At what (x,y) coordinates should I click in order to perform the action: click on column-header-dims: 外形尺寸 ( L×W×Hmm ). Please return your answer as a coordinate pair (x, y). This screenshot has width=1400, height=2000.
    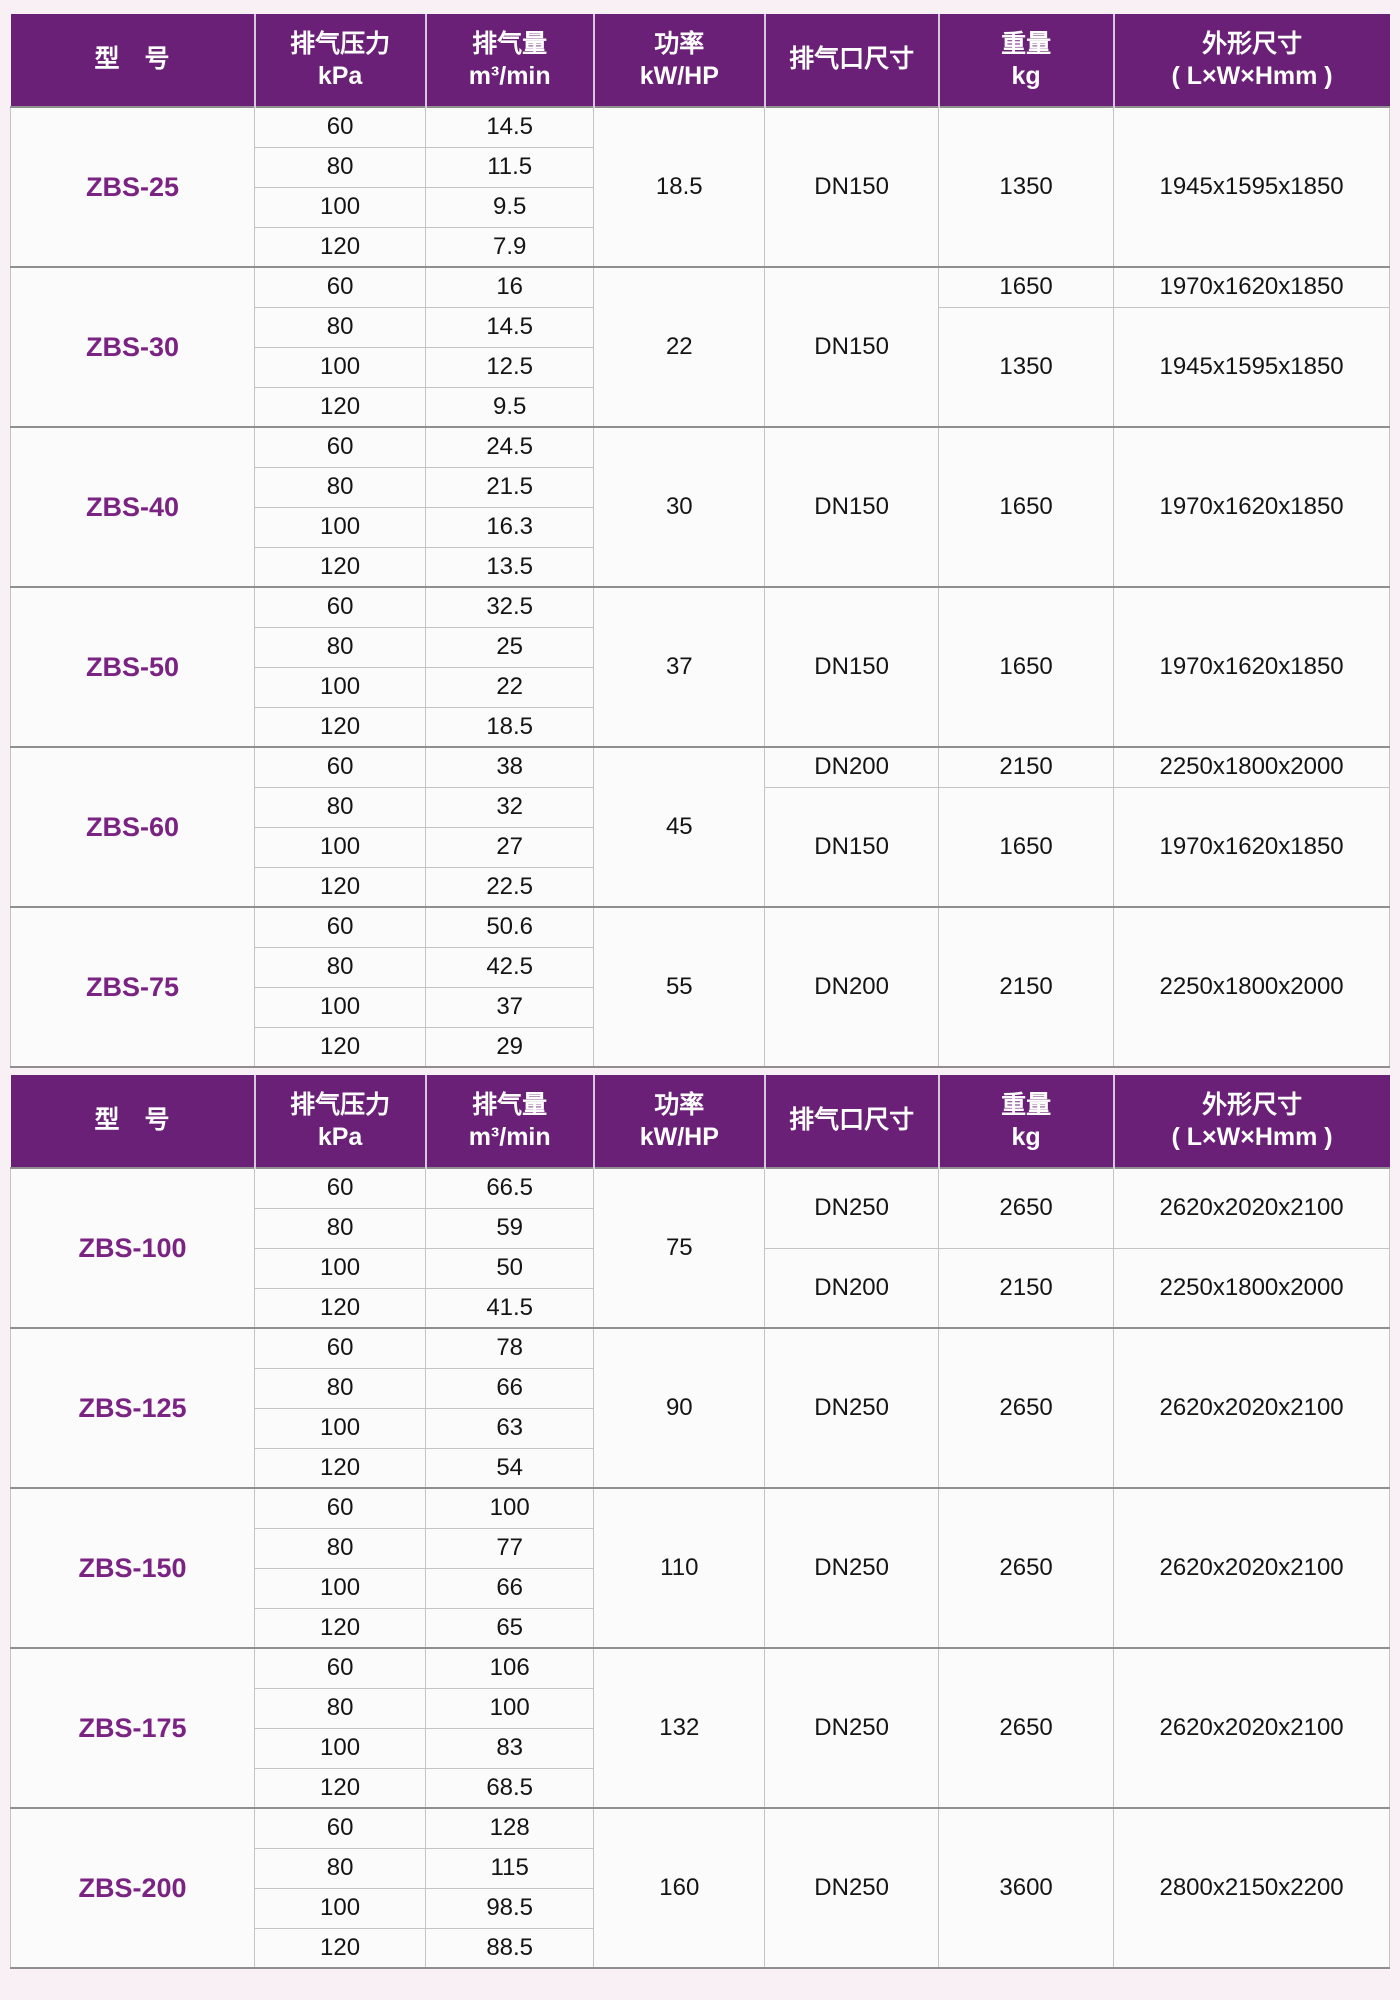
    Looking at the image, I should click on (1251, 60).